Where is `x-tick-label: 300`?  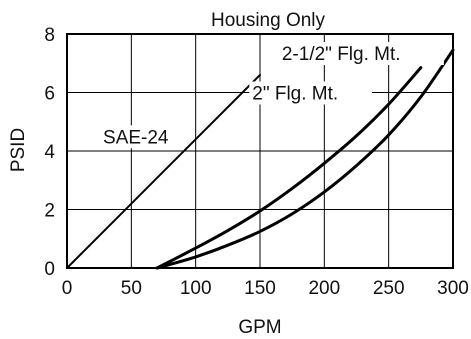 x-tick-label: 300 is located at coordinates (453, 288).